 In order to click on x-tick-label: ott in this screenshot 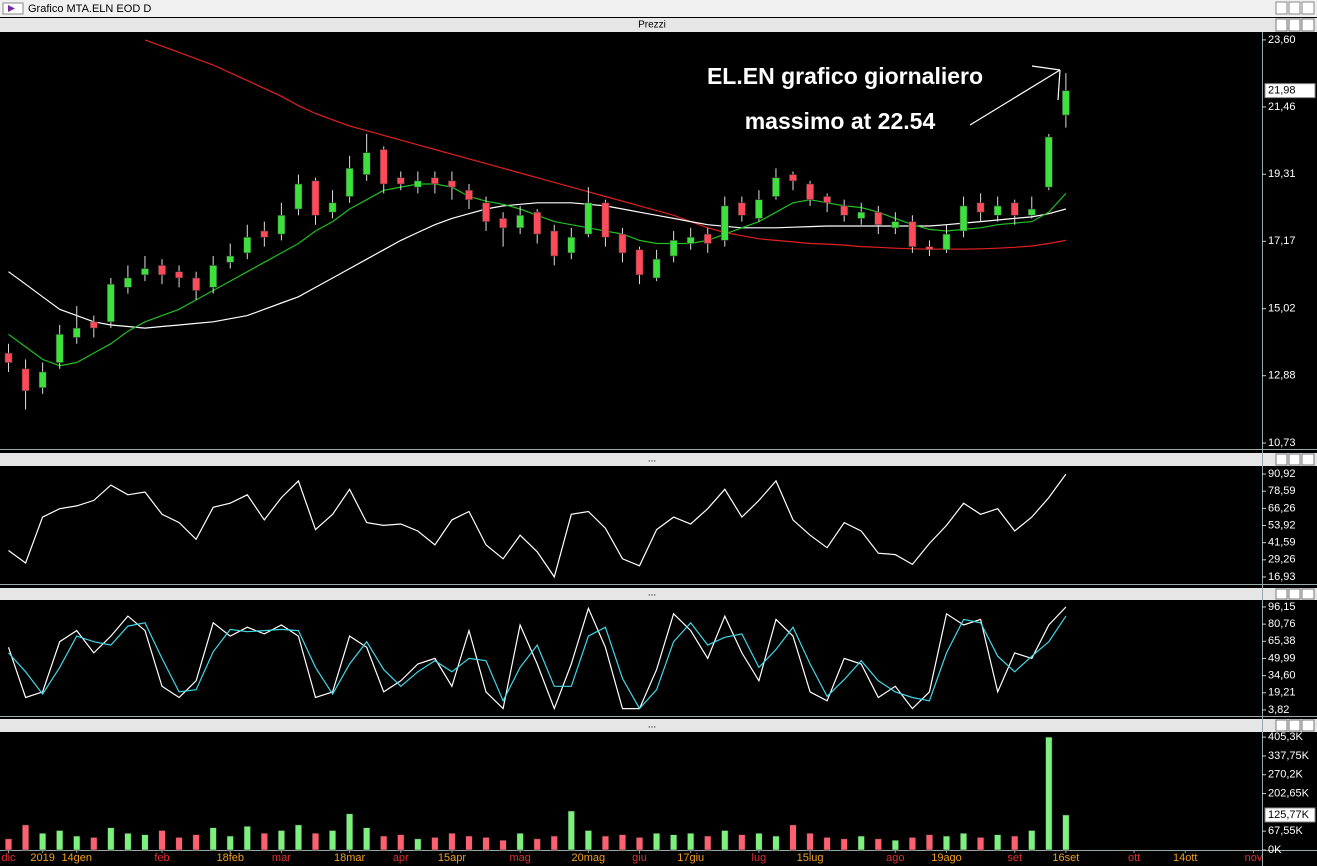, I will do `click(1134, 858)`.